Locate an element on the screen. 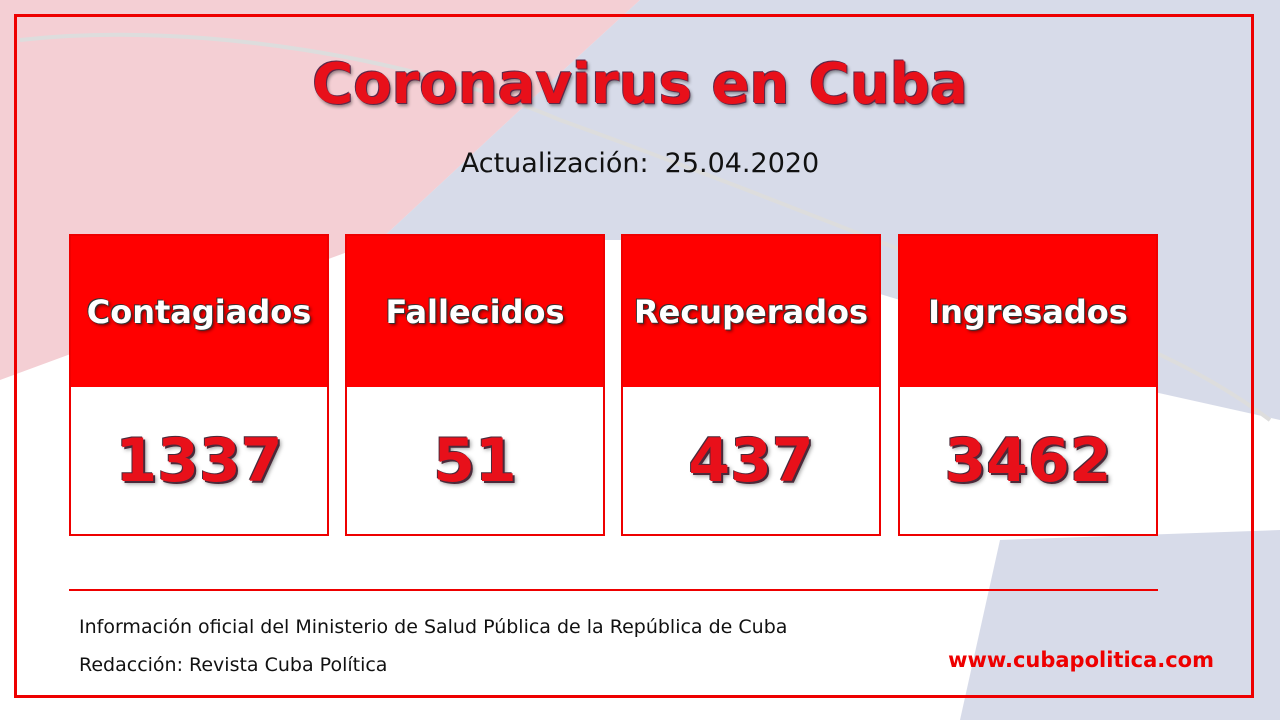  stat-card: Fallecidos 51 is located at coordinates (475, 385).